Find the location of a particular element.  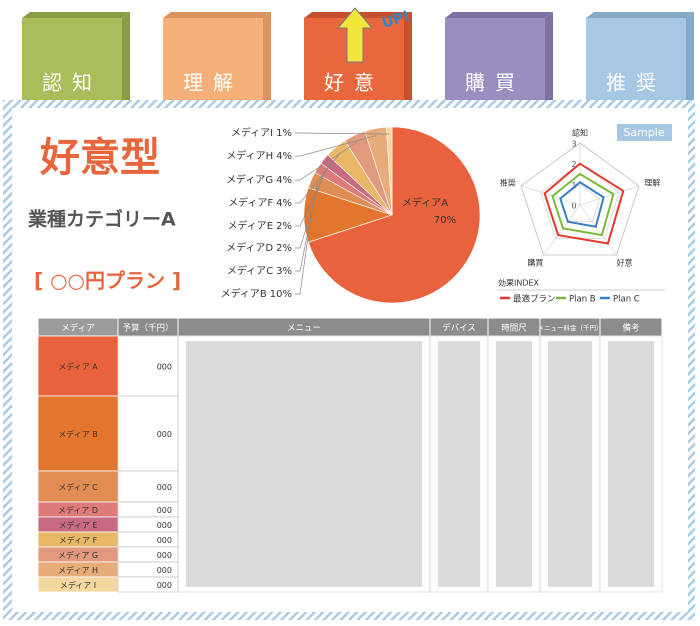

pie-label: メディアB 10% is located at coordinates (256, 293).